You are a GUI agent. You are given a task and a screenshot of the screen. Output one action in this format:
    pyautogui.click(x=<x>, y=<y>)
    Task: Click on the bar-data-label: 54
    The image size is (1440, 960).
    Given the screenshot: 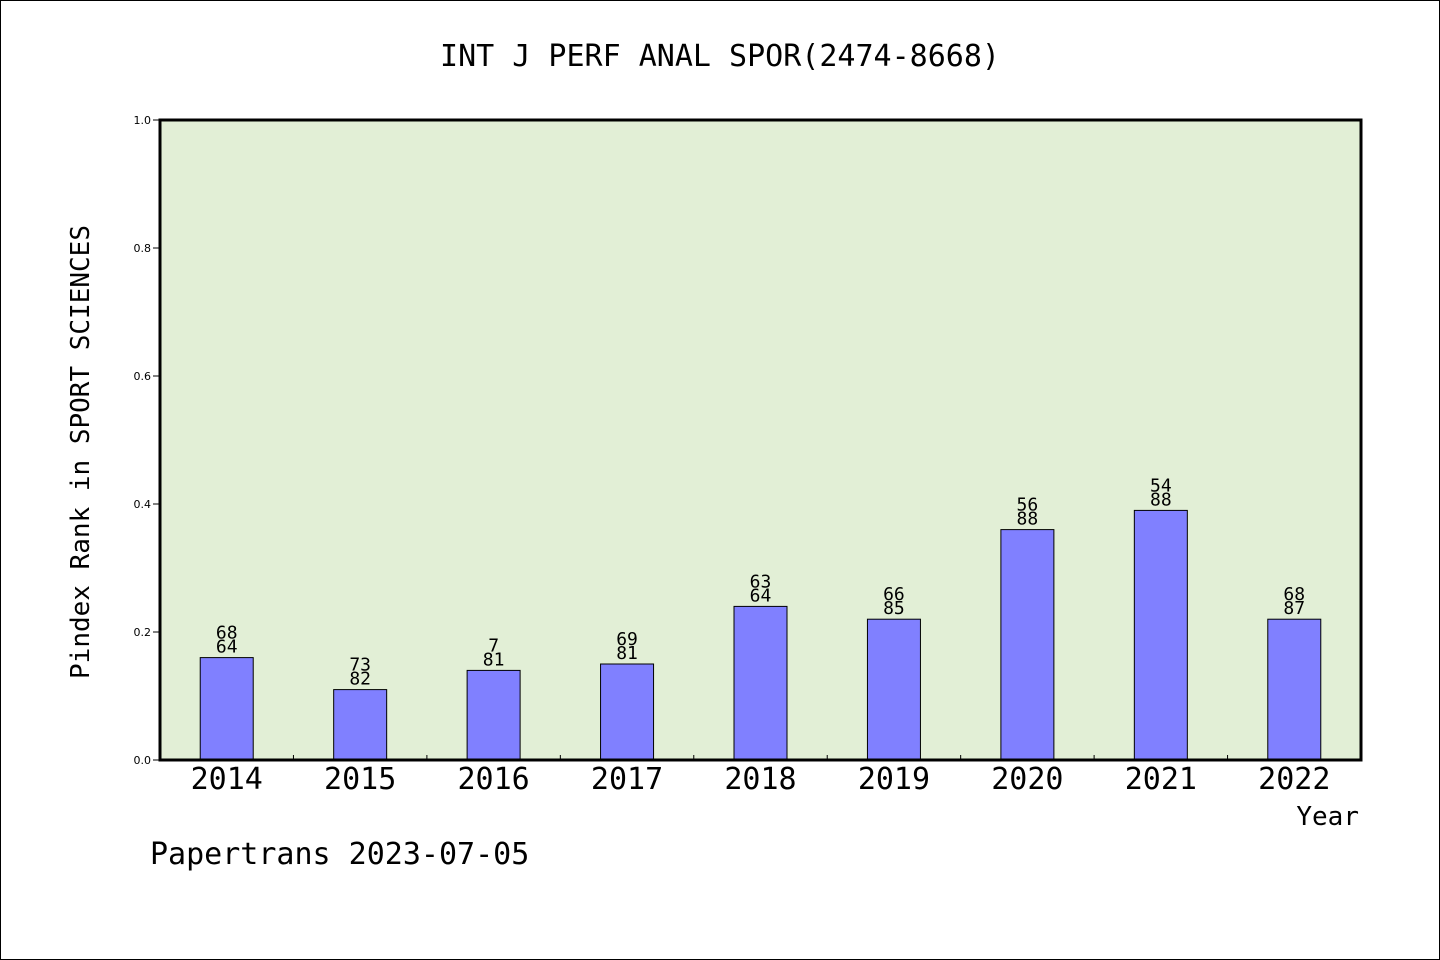 What is the action you would take?
    pyautogui.click(x=1161, y=485)
    